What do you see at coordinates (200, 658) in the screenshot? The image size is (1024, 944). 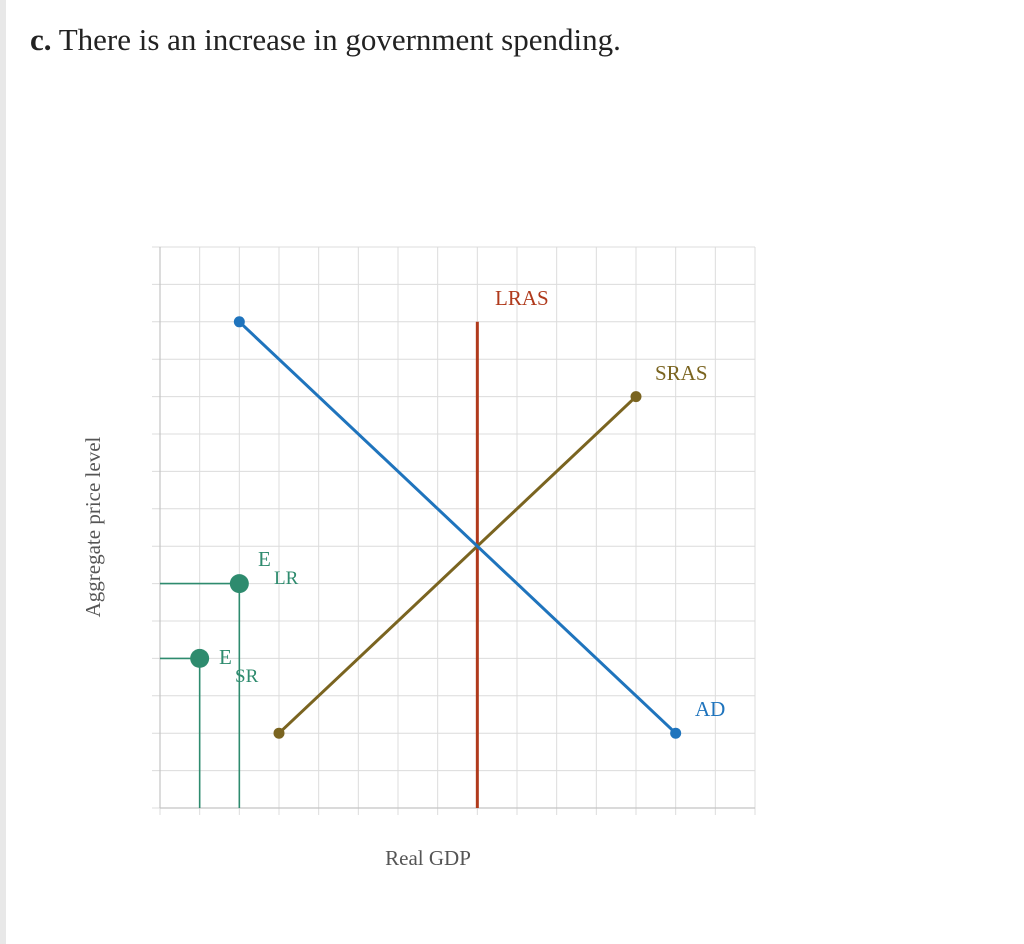 I see `e-sr-point` at bounding box center [200, 658].